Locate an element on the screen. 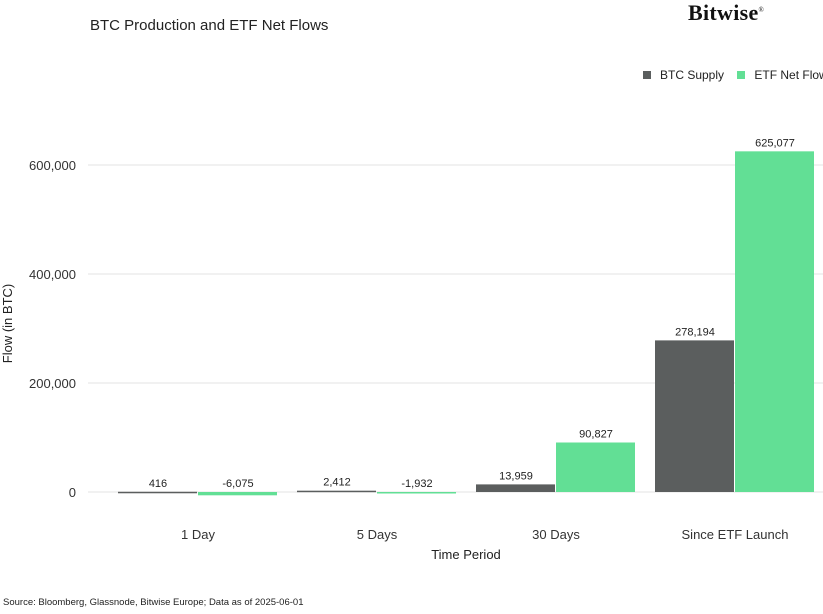  y-tick-label: 0 is located at coordinates (72, 492).